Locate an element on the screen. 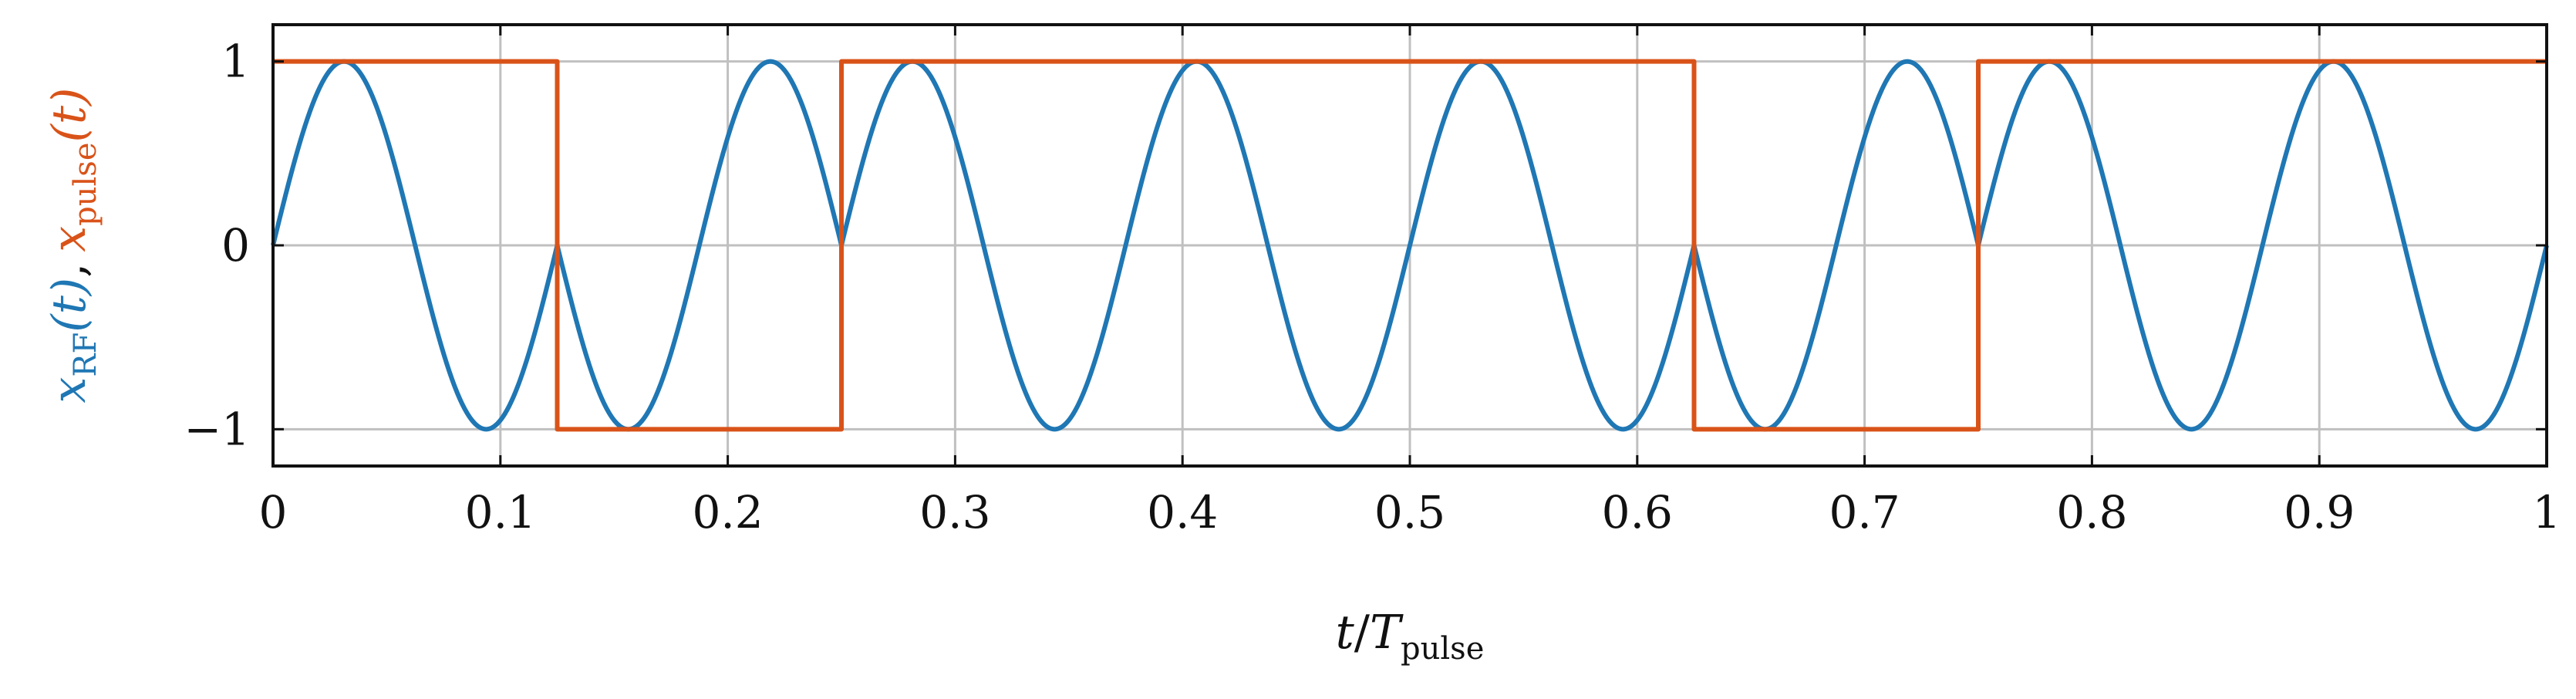  y-tick-label: 1 is located at coordinates (235, 62).